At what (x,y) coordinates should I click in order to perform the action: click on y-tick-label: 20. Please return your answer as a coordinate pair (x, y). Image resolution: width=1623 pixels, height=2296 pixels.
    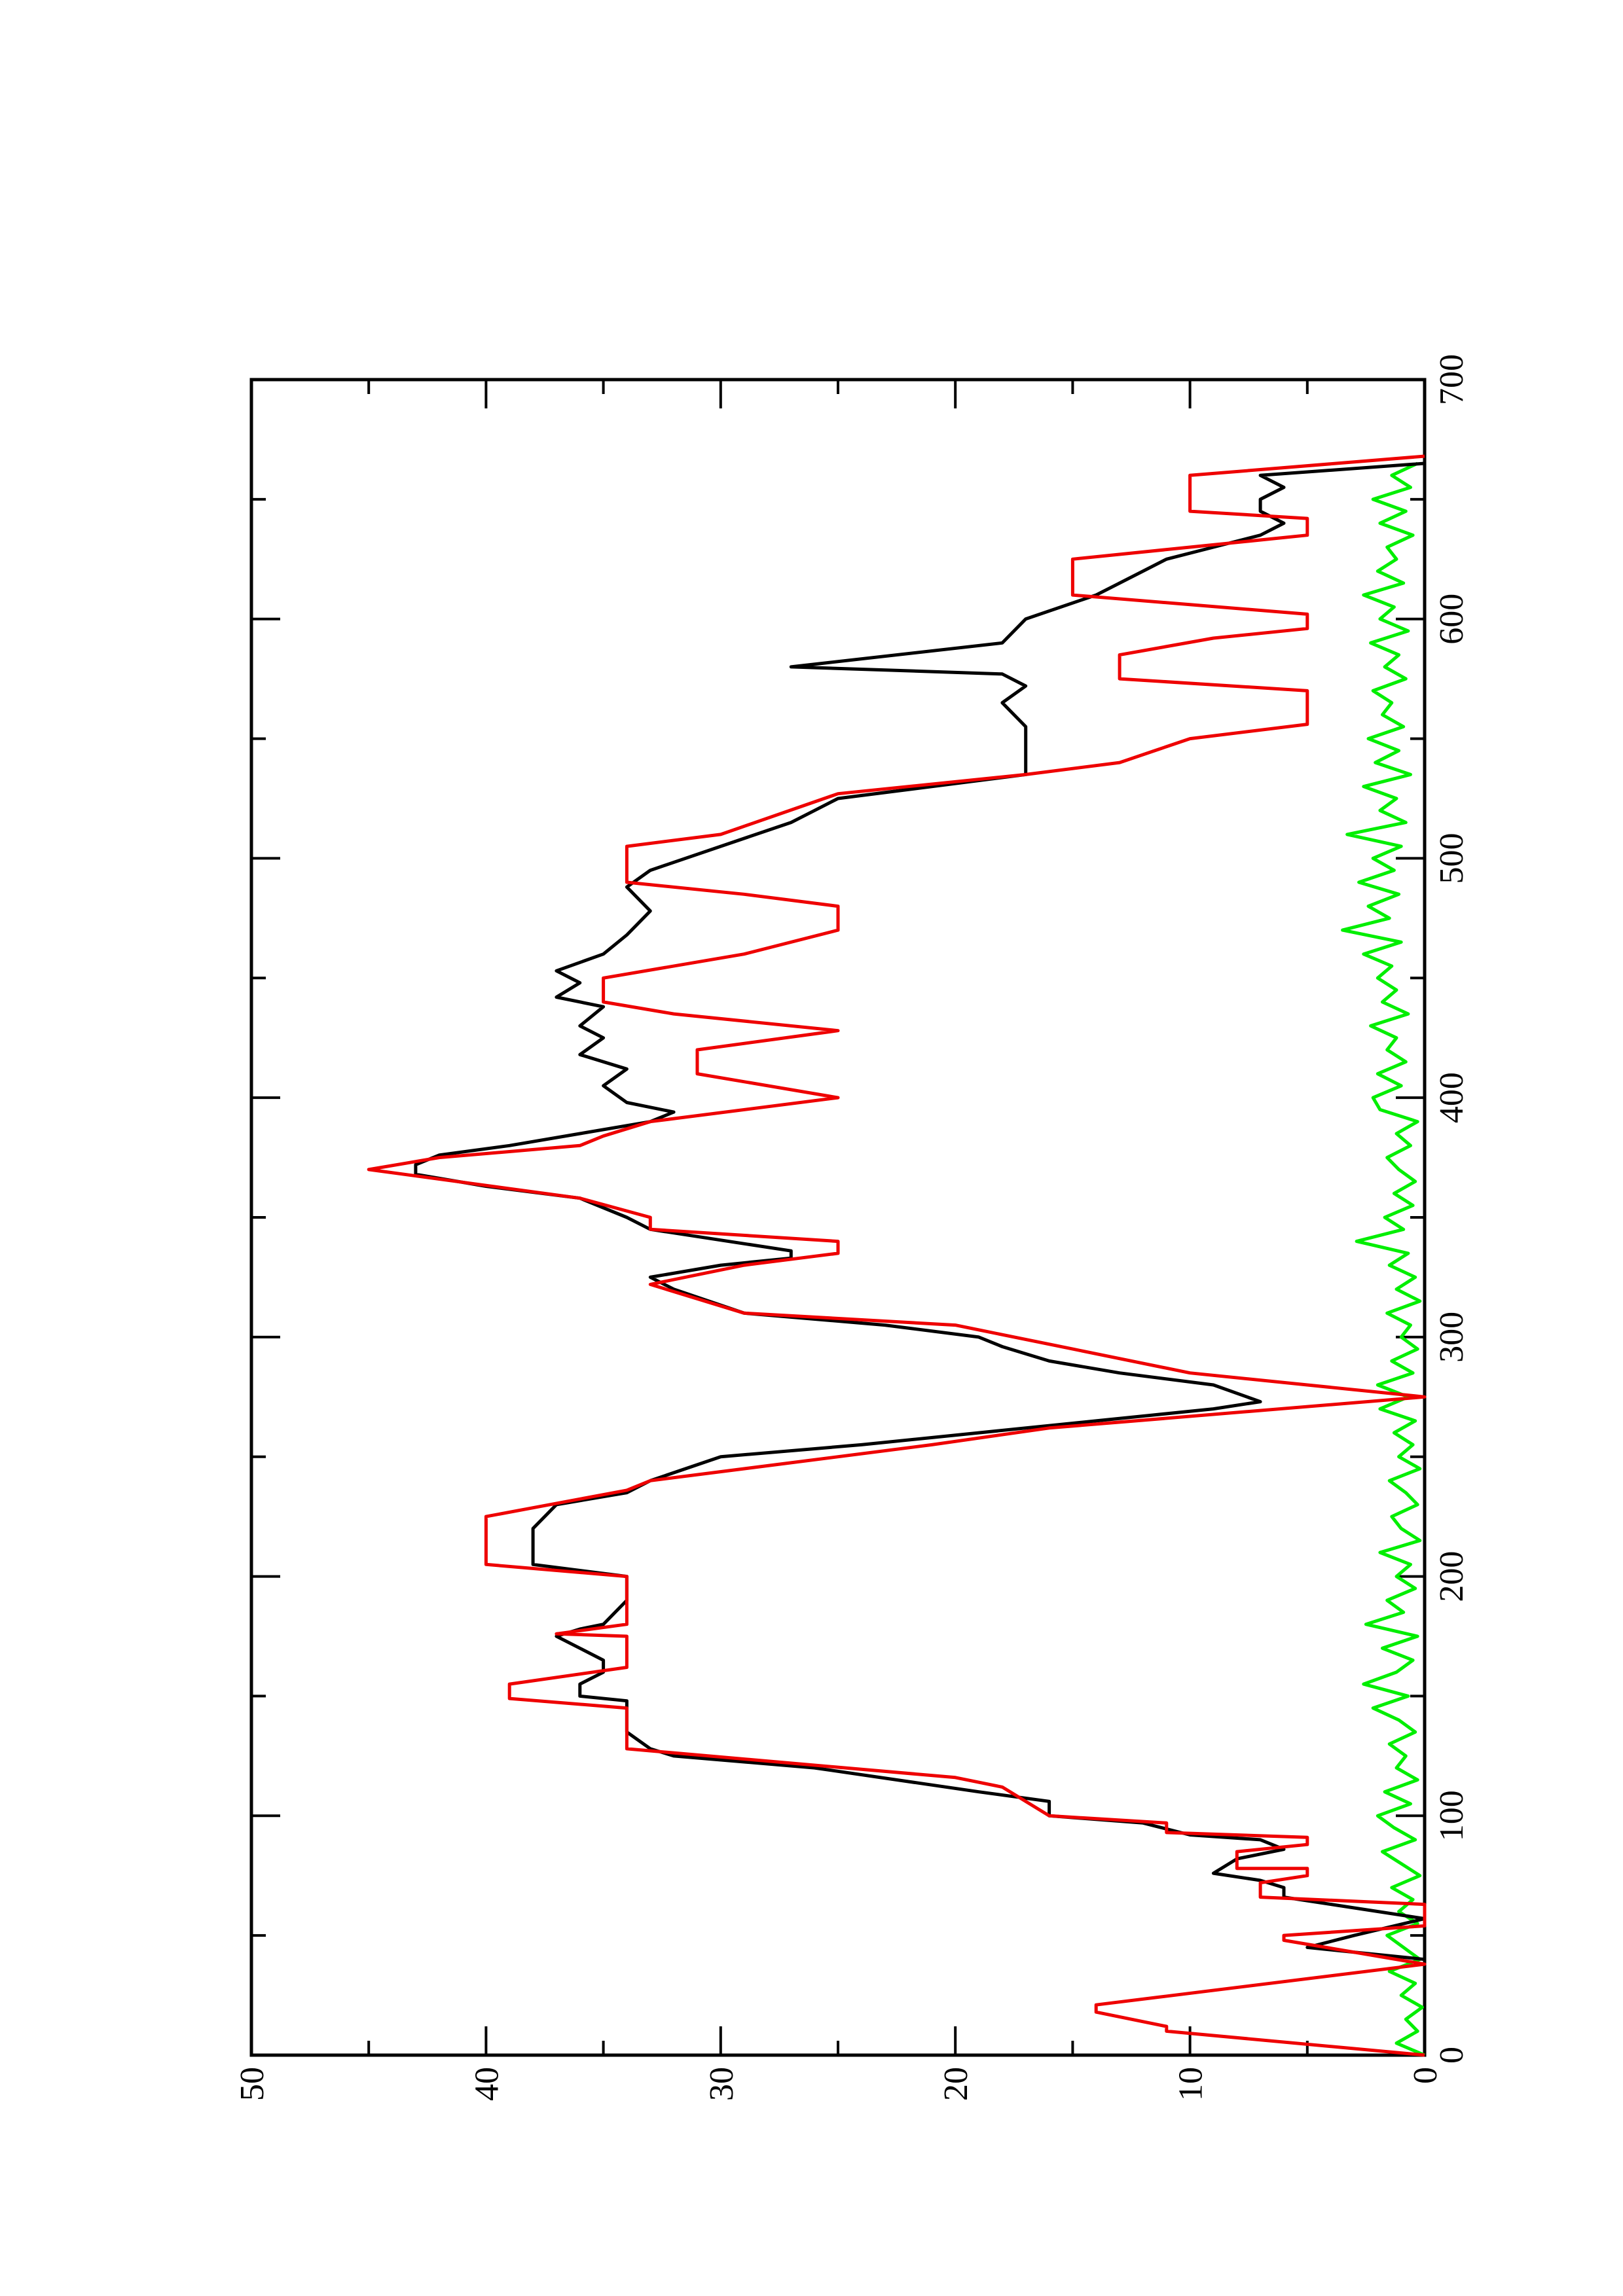
    Looking at the image, I should click on (956, 2084).